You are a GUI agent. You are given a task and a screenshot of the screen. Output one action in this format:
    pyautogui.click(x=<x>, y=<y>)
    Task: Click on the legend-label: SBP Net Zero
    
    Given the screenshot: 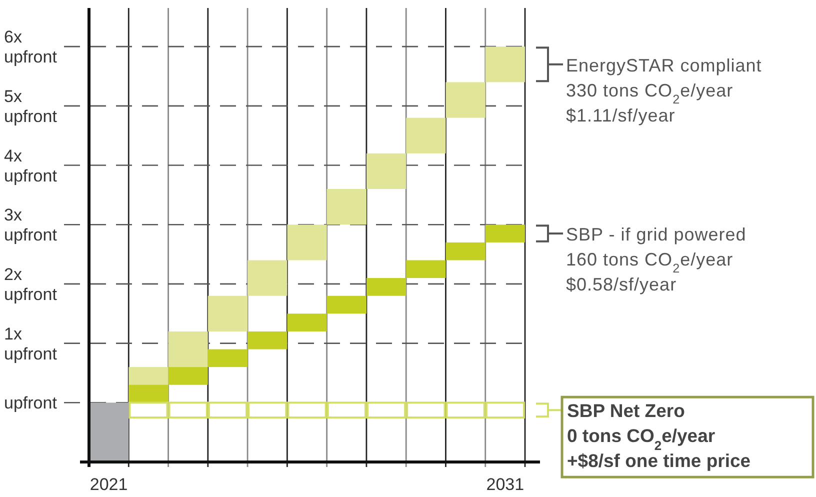 What is the action you would take?
    pyautogui.click(x=626, y=411)
    